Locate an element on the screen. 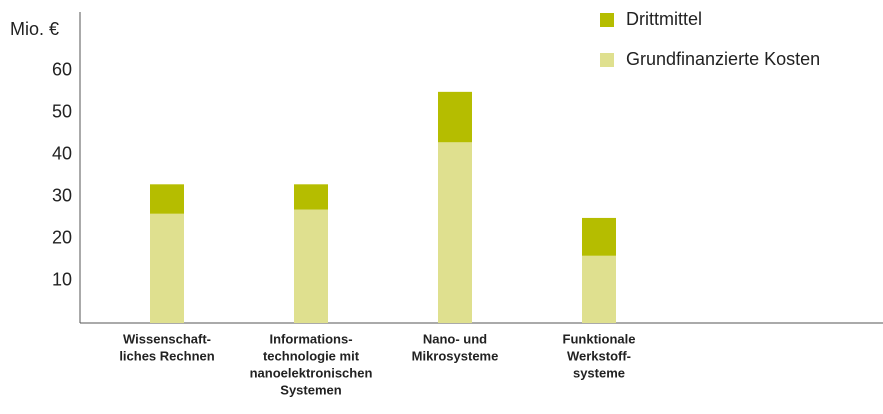 The width and height of the screenshot is (883, 414). x-tick-label: liches Rechnen is located at coordinates (166, 355).